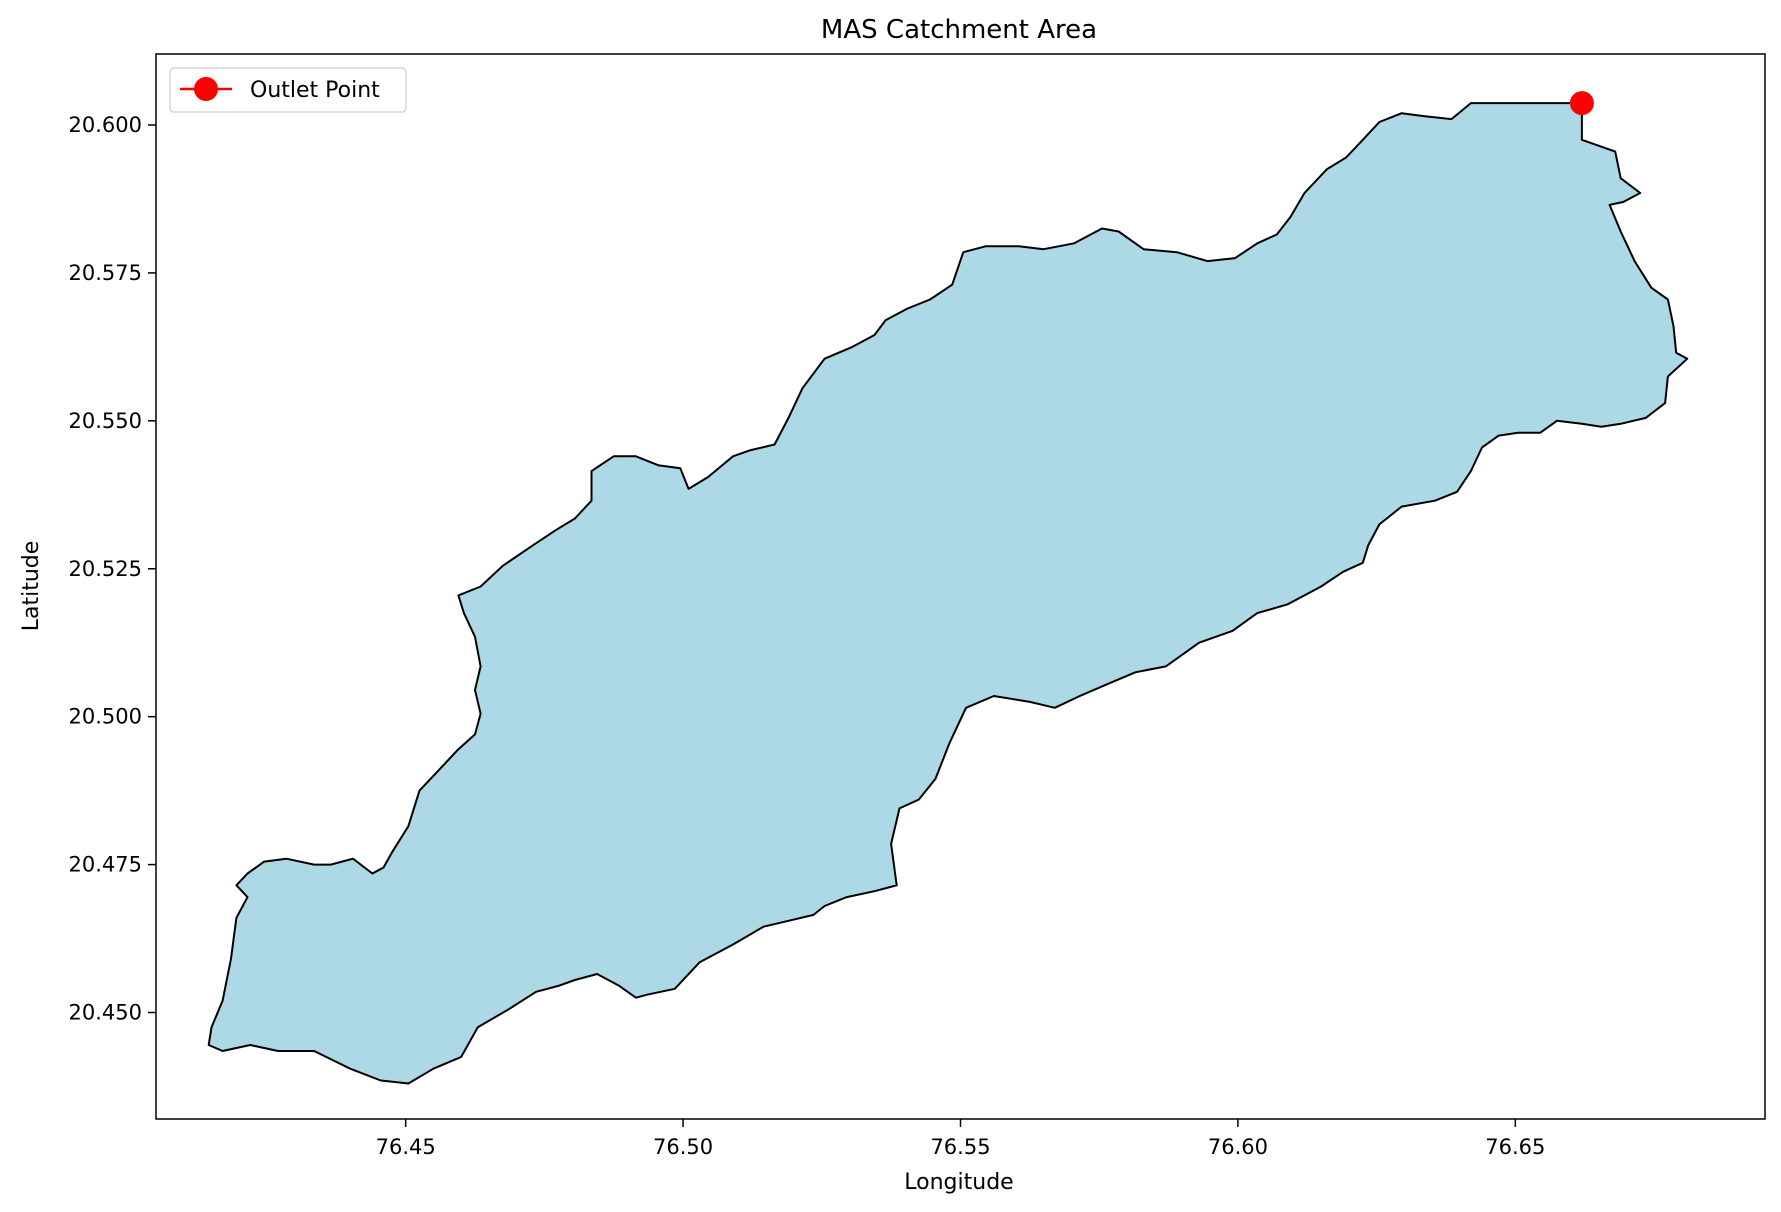 Image resolution: width=1781 pixels, height=1212 pixels. I want to click on outlet-point-marker, so click(1581, 103).